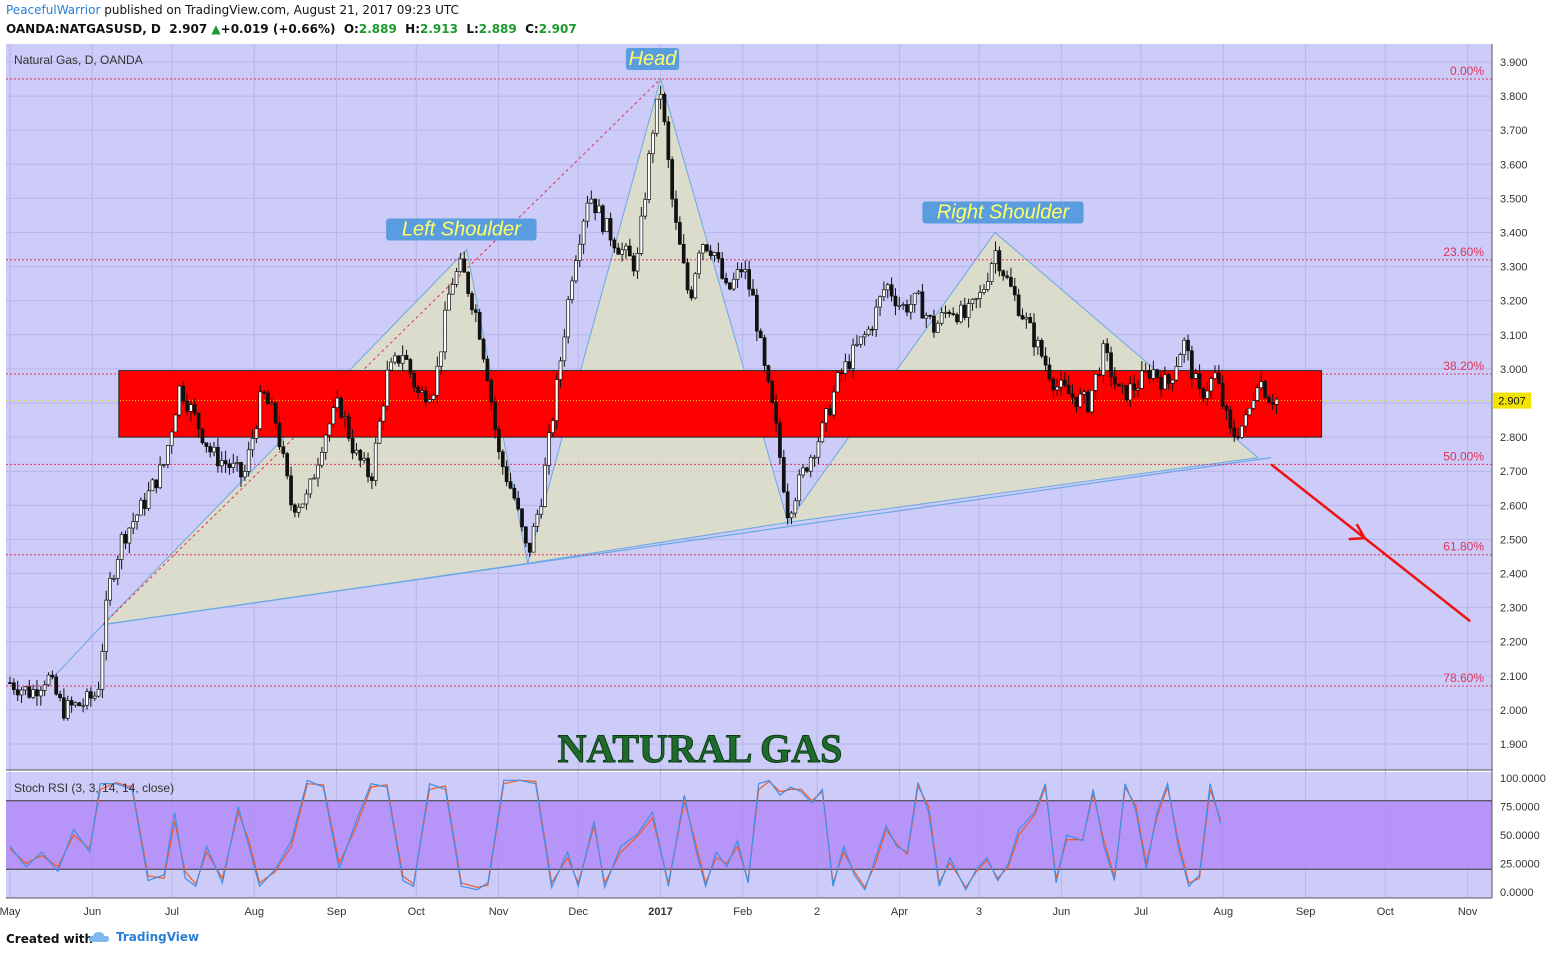  What do you see at coordinates (1463, 366) in the screenshot?
I see `fib-level-label-2: 38.20%` at bounding box center [1463, 366].